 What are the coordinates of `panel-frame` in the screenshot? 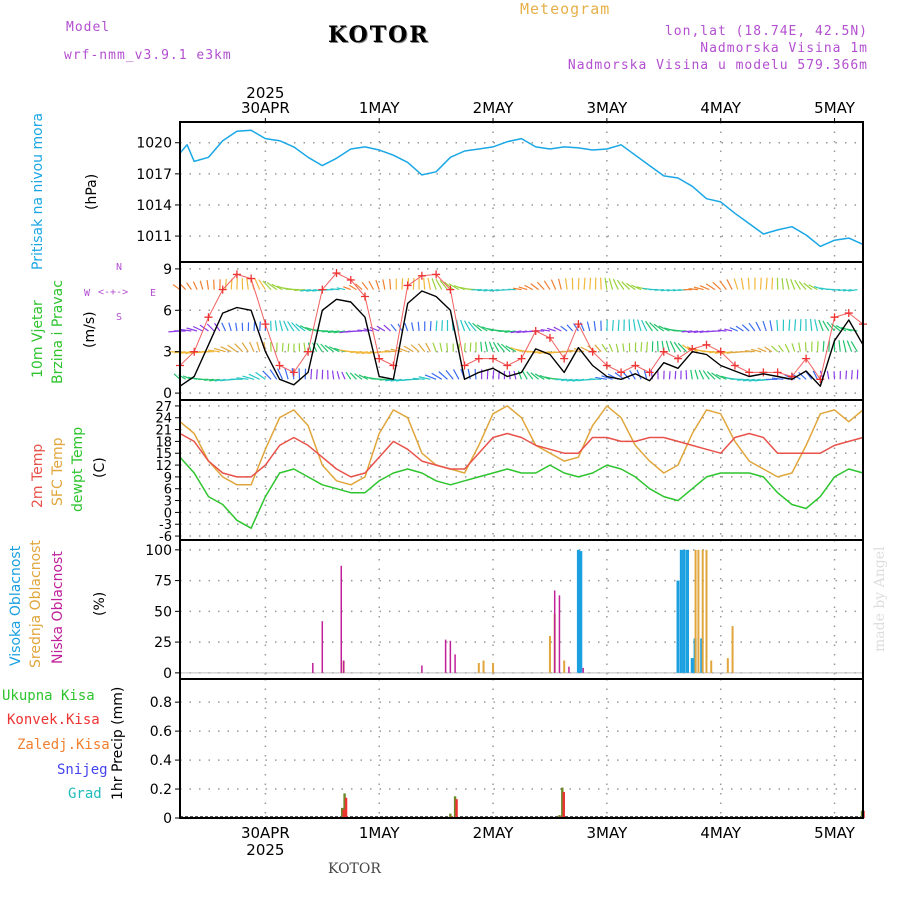 It's located at (521, 748).